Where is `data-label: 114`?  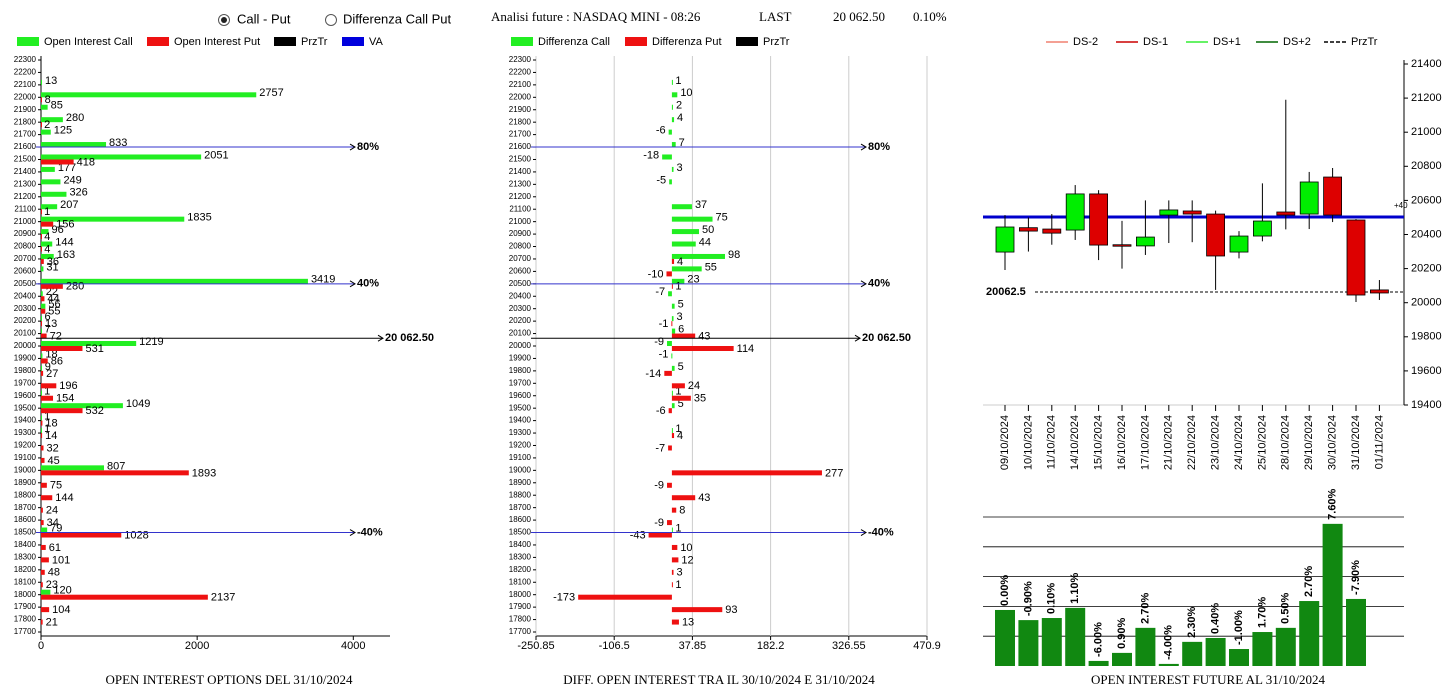 data-label: 114 is located at coordinates (746, 349).